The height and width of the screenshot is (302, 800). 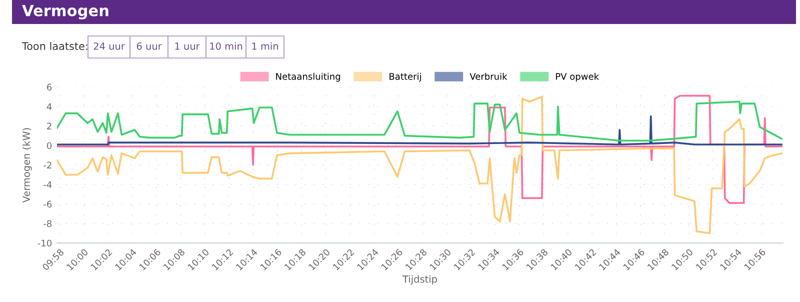 I want to click on y-tick-label: -8, so click(x=48, y=224).